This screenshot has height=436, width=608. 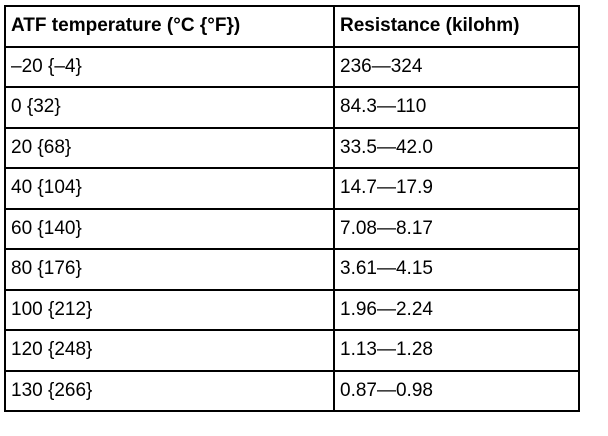 I want to click on table-cell: 0.87—0.98, so click(x=456, y=390).